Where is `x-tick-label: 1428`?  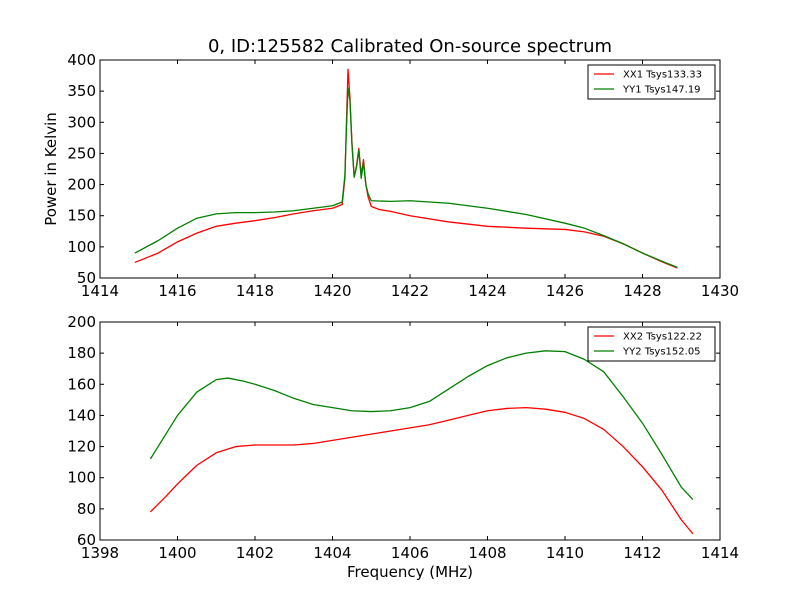
x-tick-label: 1428 is located at coordinates (642, 291).